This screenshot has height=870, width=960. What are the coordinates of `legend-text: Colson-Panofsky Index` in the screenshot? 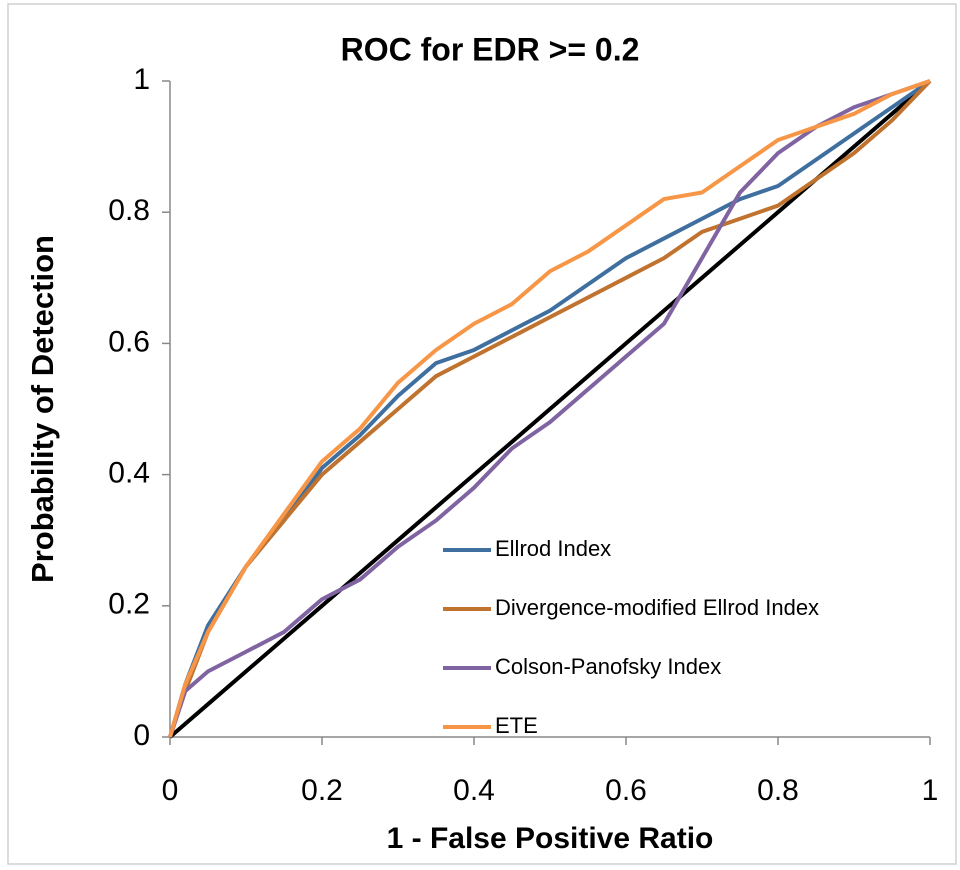 It's located at (608, 666).